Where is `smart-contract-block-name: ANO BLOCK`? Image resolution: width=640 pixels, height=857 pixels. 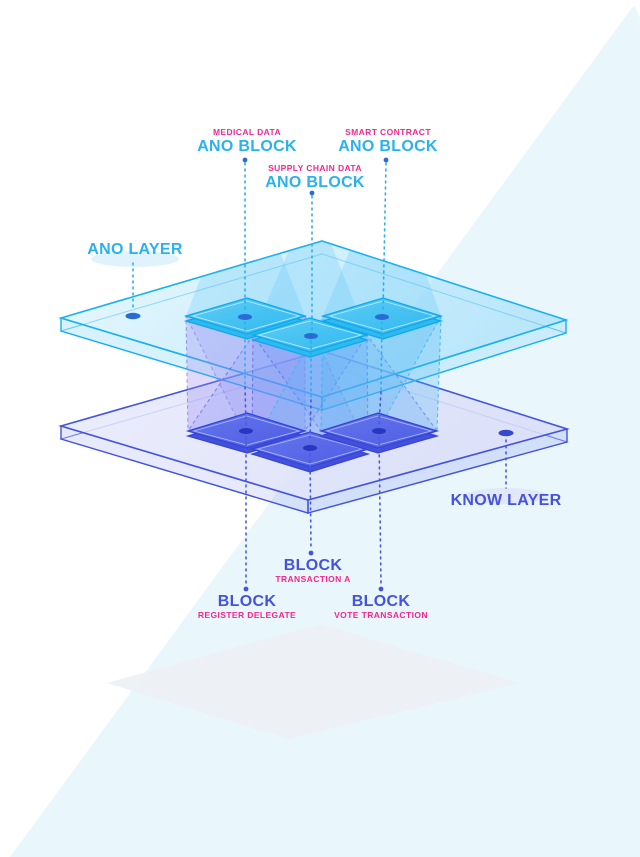 smart-contract-block-name: ANO BLOCK is located at coordinates (388, 146).